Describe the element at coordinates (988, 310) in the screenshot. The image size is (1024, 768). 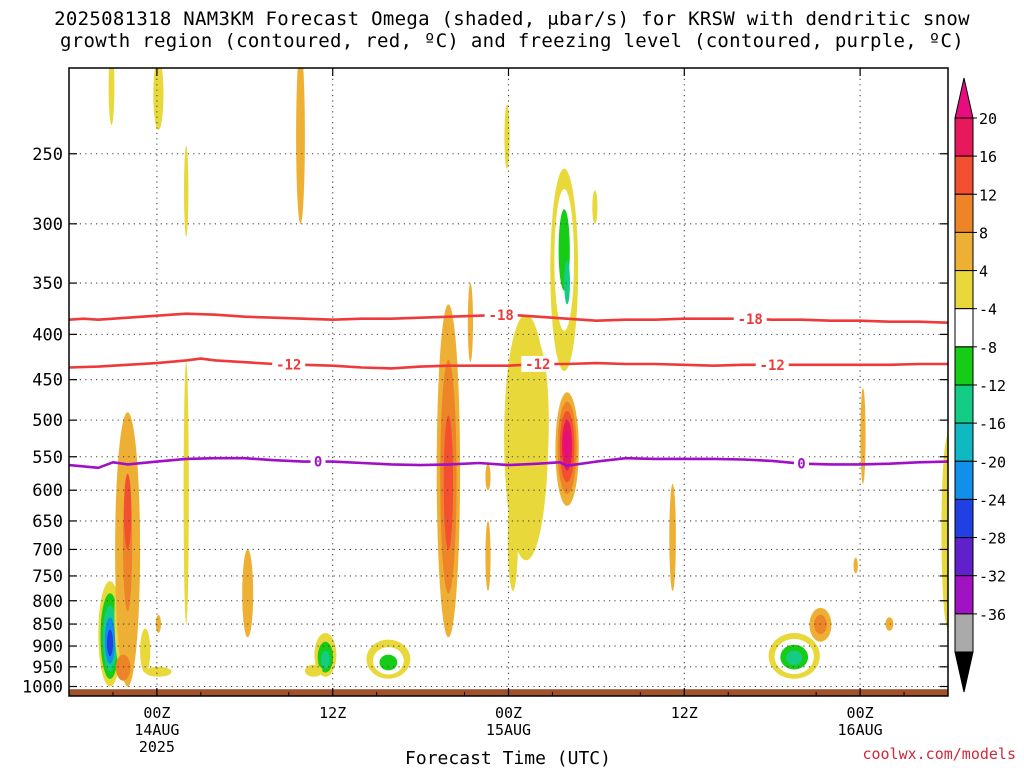
I see `colorbar-label-5: -4` at that location.